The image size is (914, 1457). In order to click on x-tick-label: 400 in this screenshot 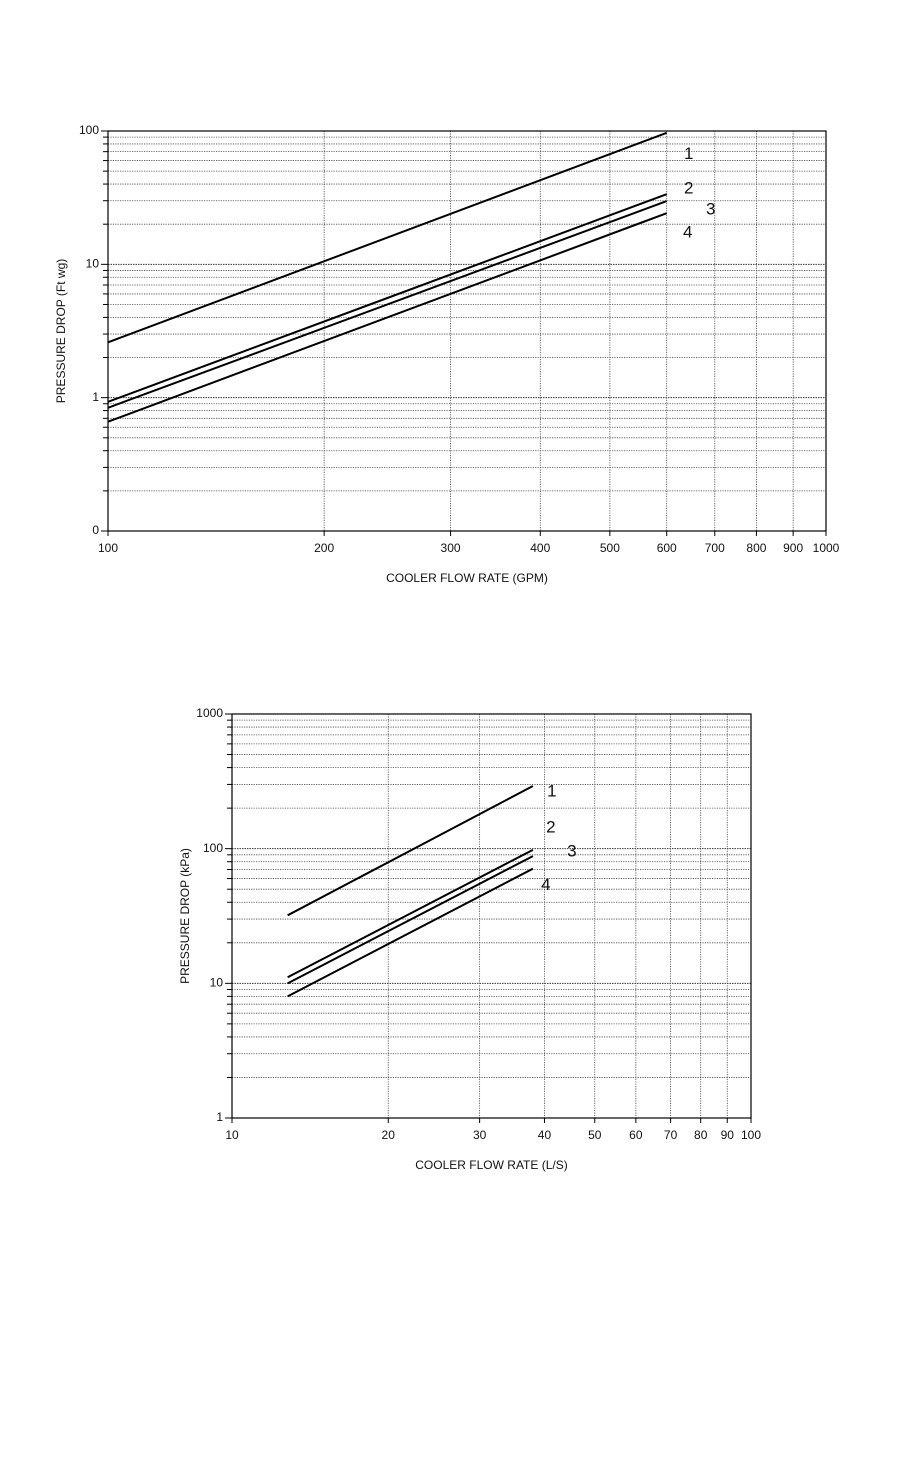, I will do `click(540, 548)`.